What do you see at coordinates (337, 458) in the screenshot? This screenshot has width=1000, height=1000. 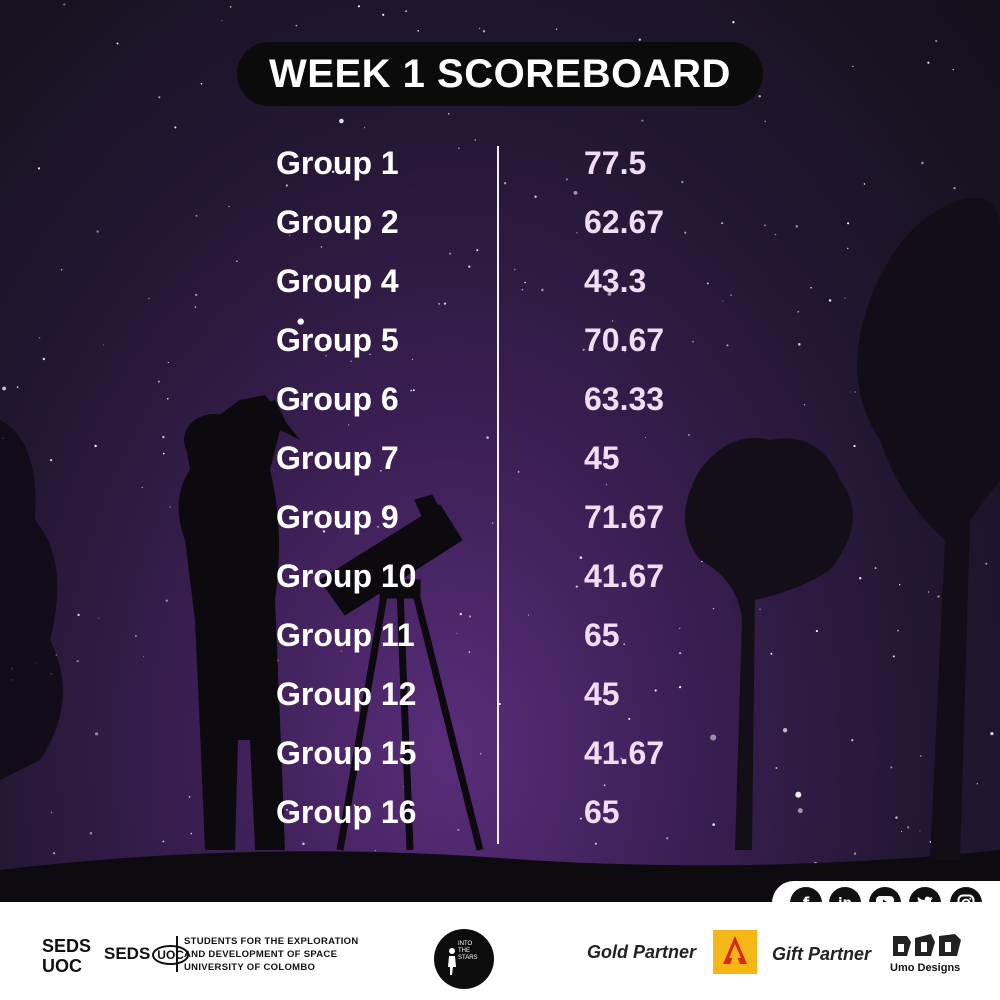 I see `group-name: Group 7` at bounding box center [337, 458].